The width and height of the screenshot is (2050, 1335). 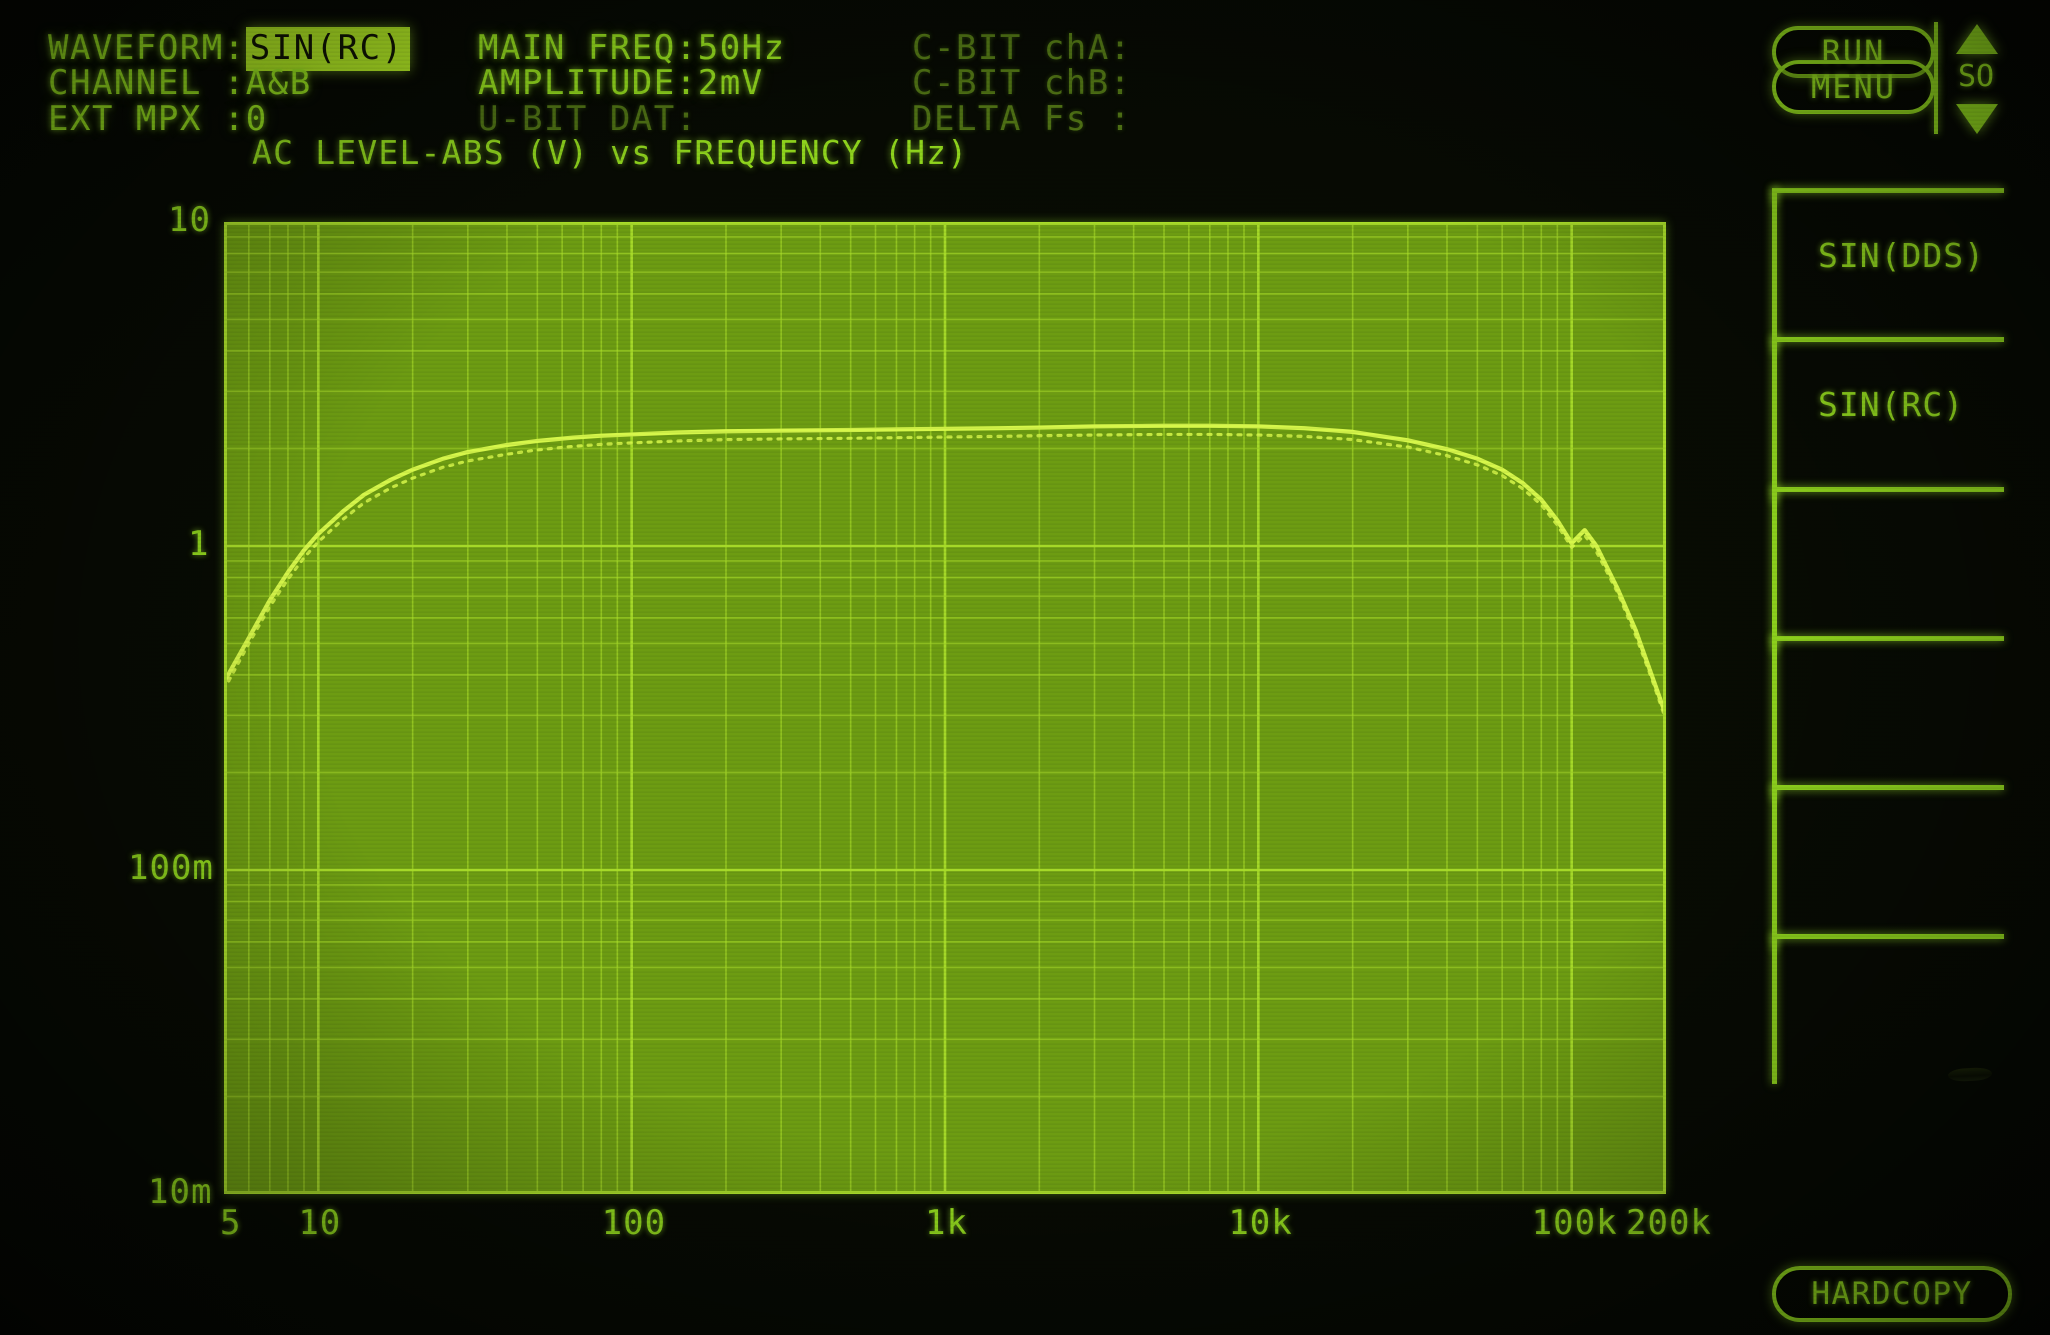 I want to click on y-tick-1: 1, so click(x=199, y=544).